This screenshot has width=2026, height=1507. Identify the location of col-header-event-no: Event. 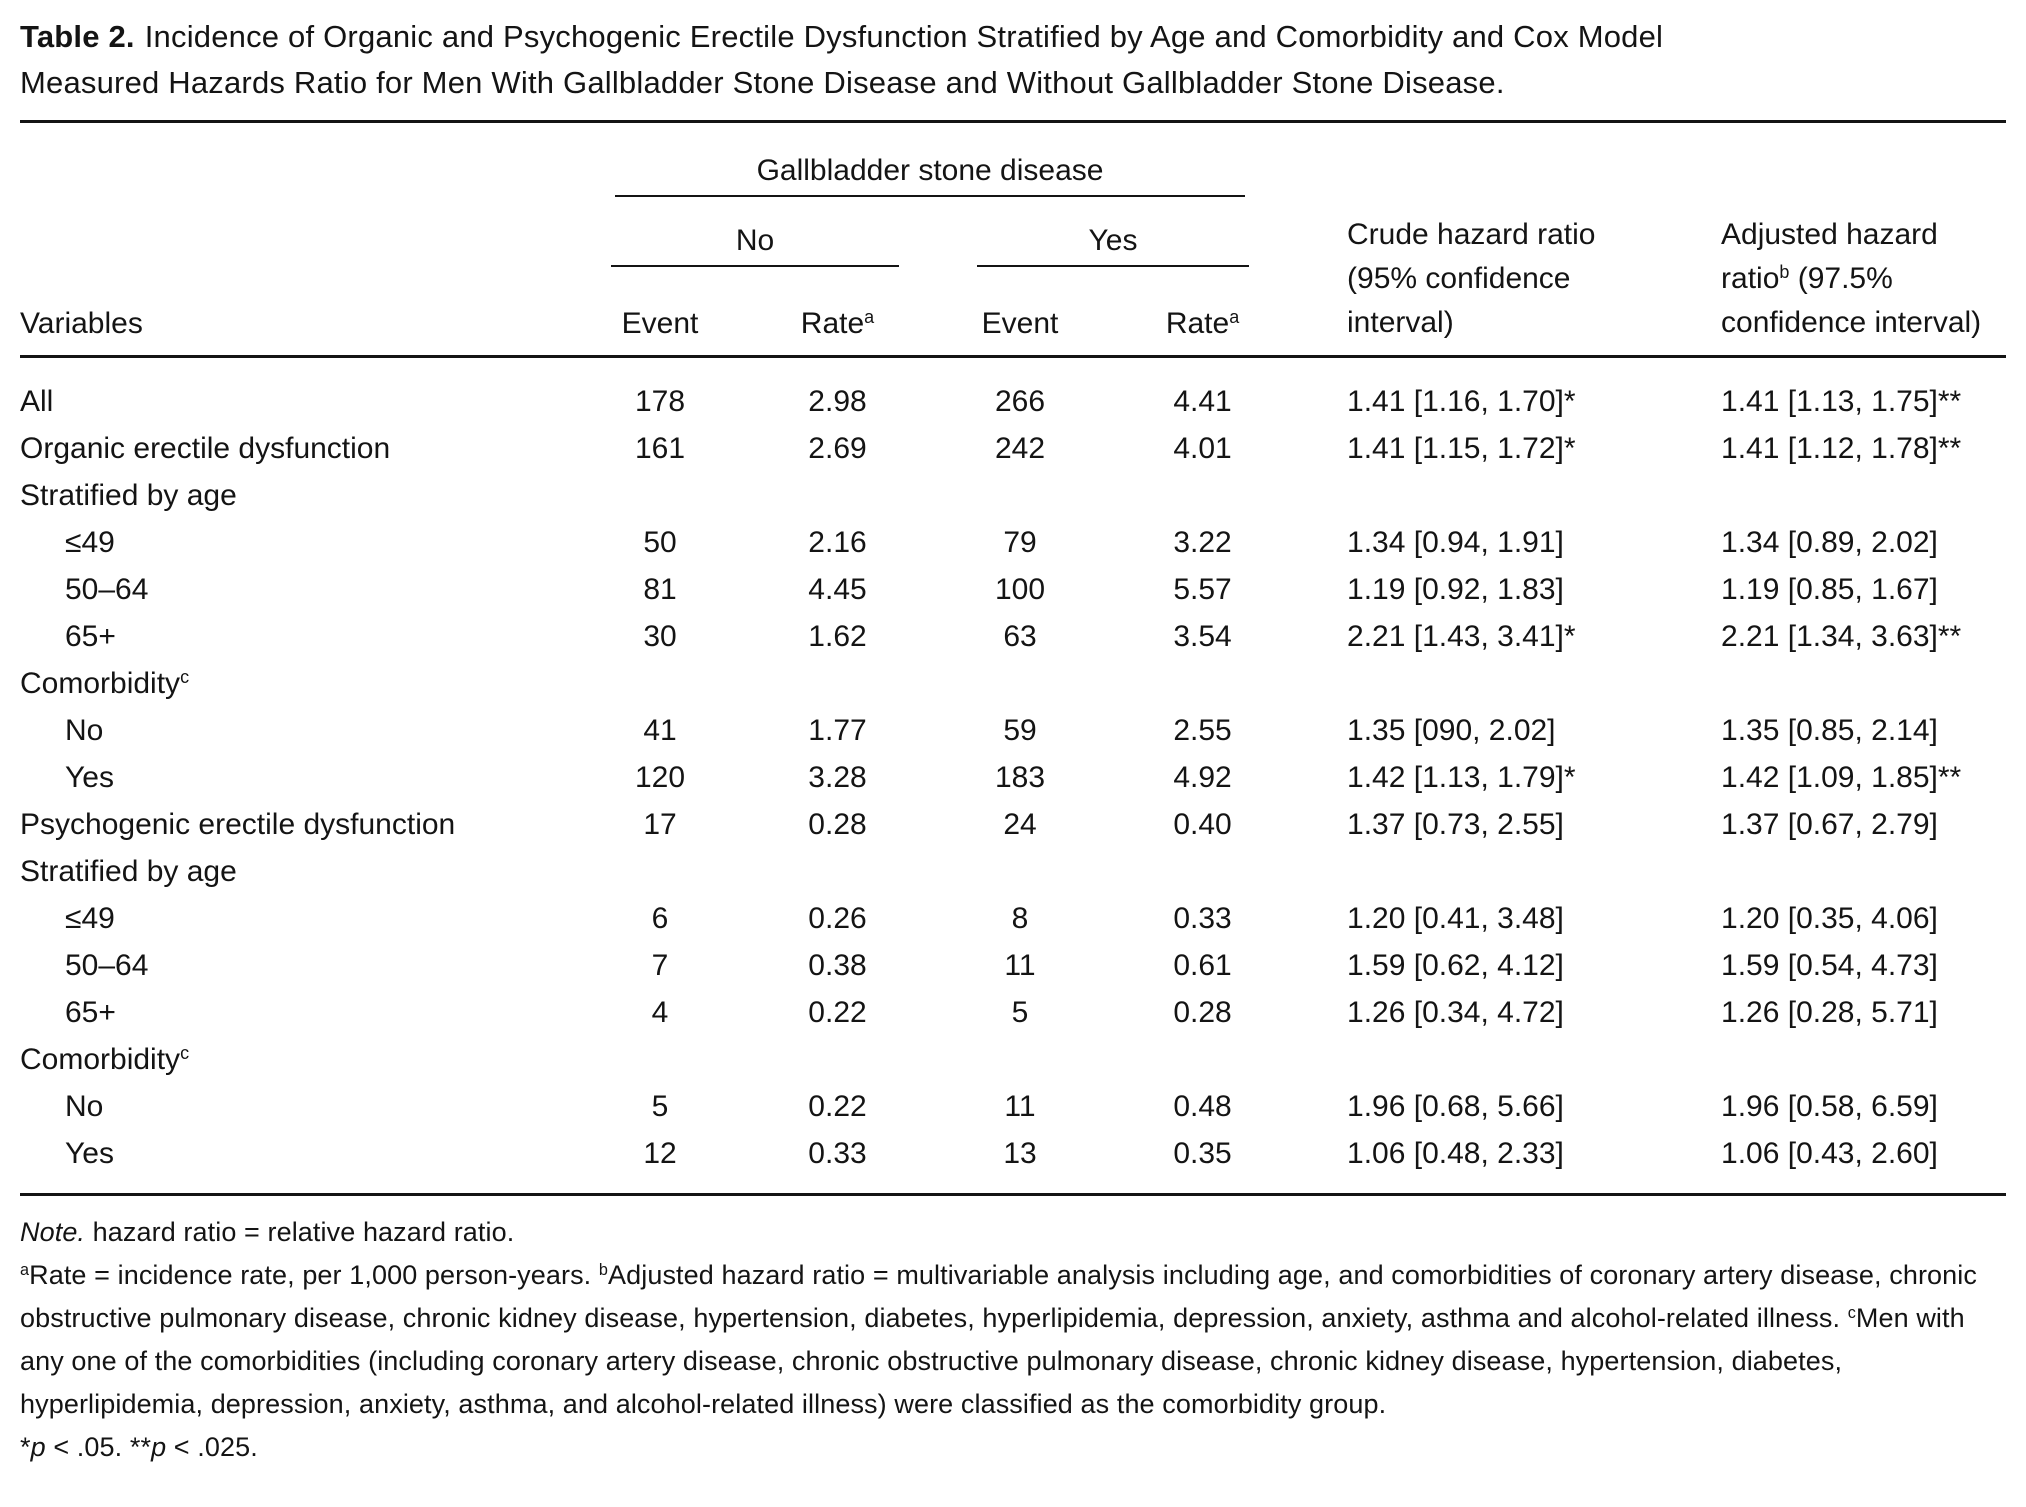
(660, 323).